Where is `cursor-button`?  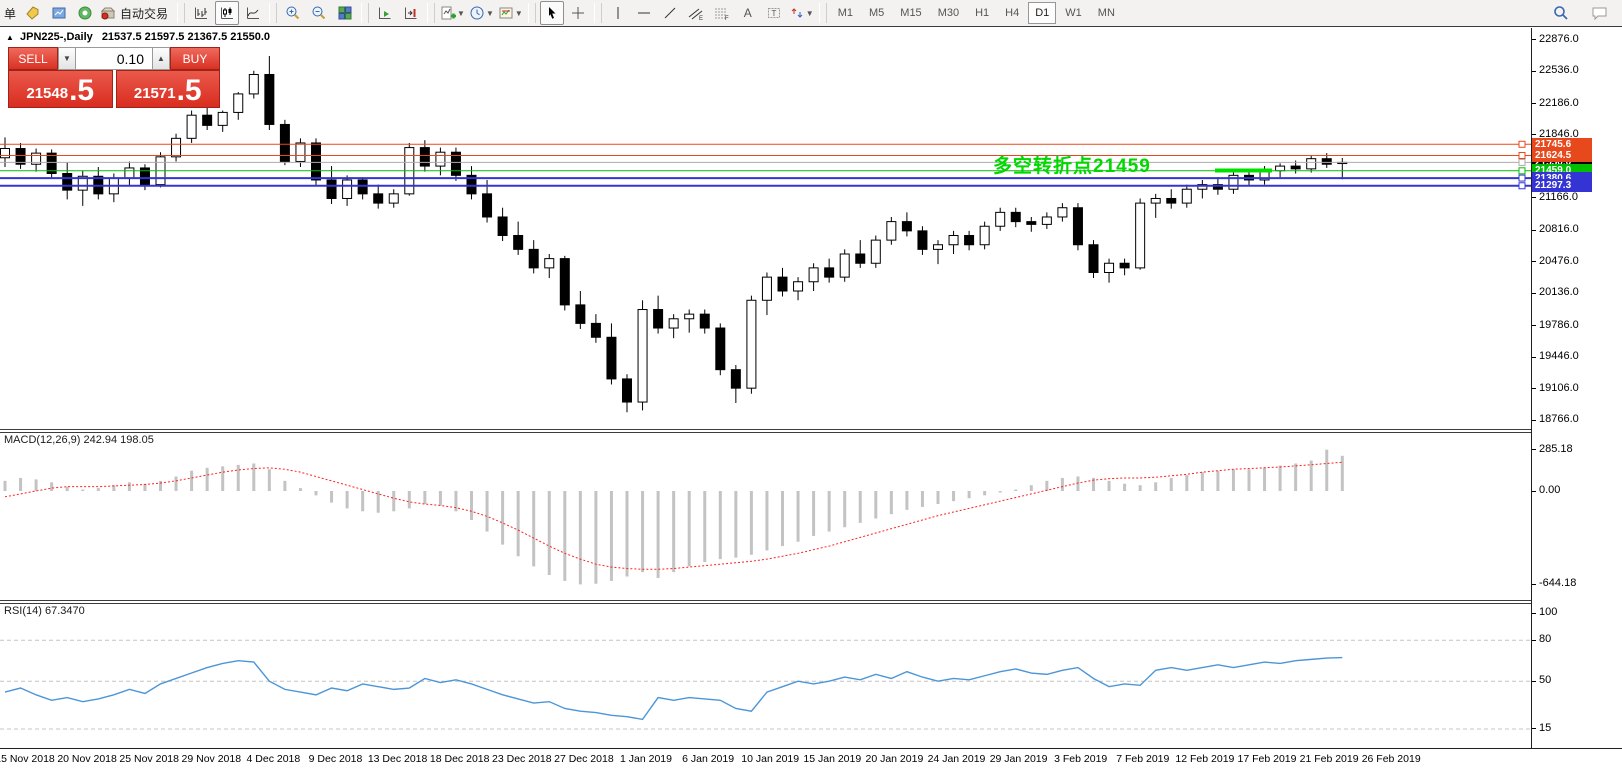 cursor-button is located at coordinates (551, 13).